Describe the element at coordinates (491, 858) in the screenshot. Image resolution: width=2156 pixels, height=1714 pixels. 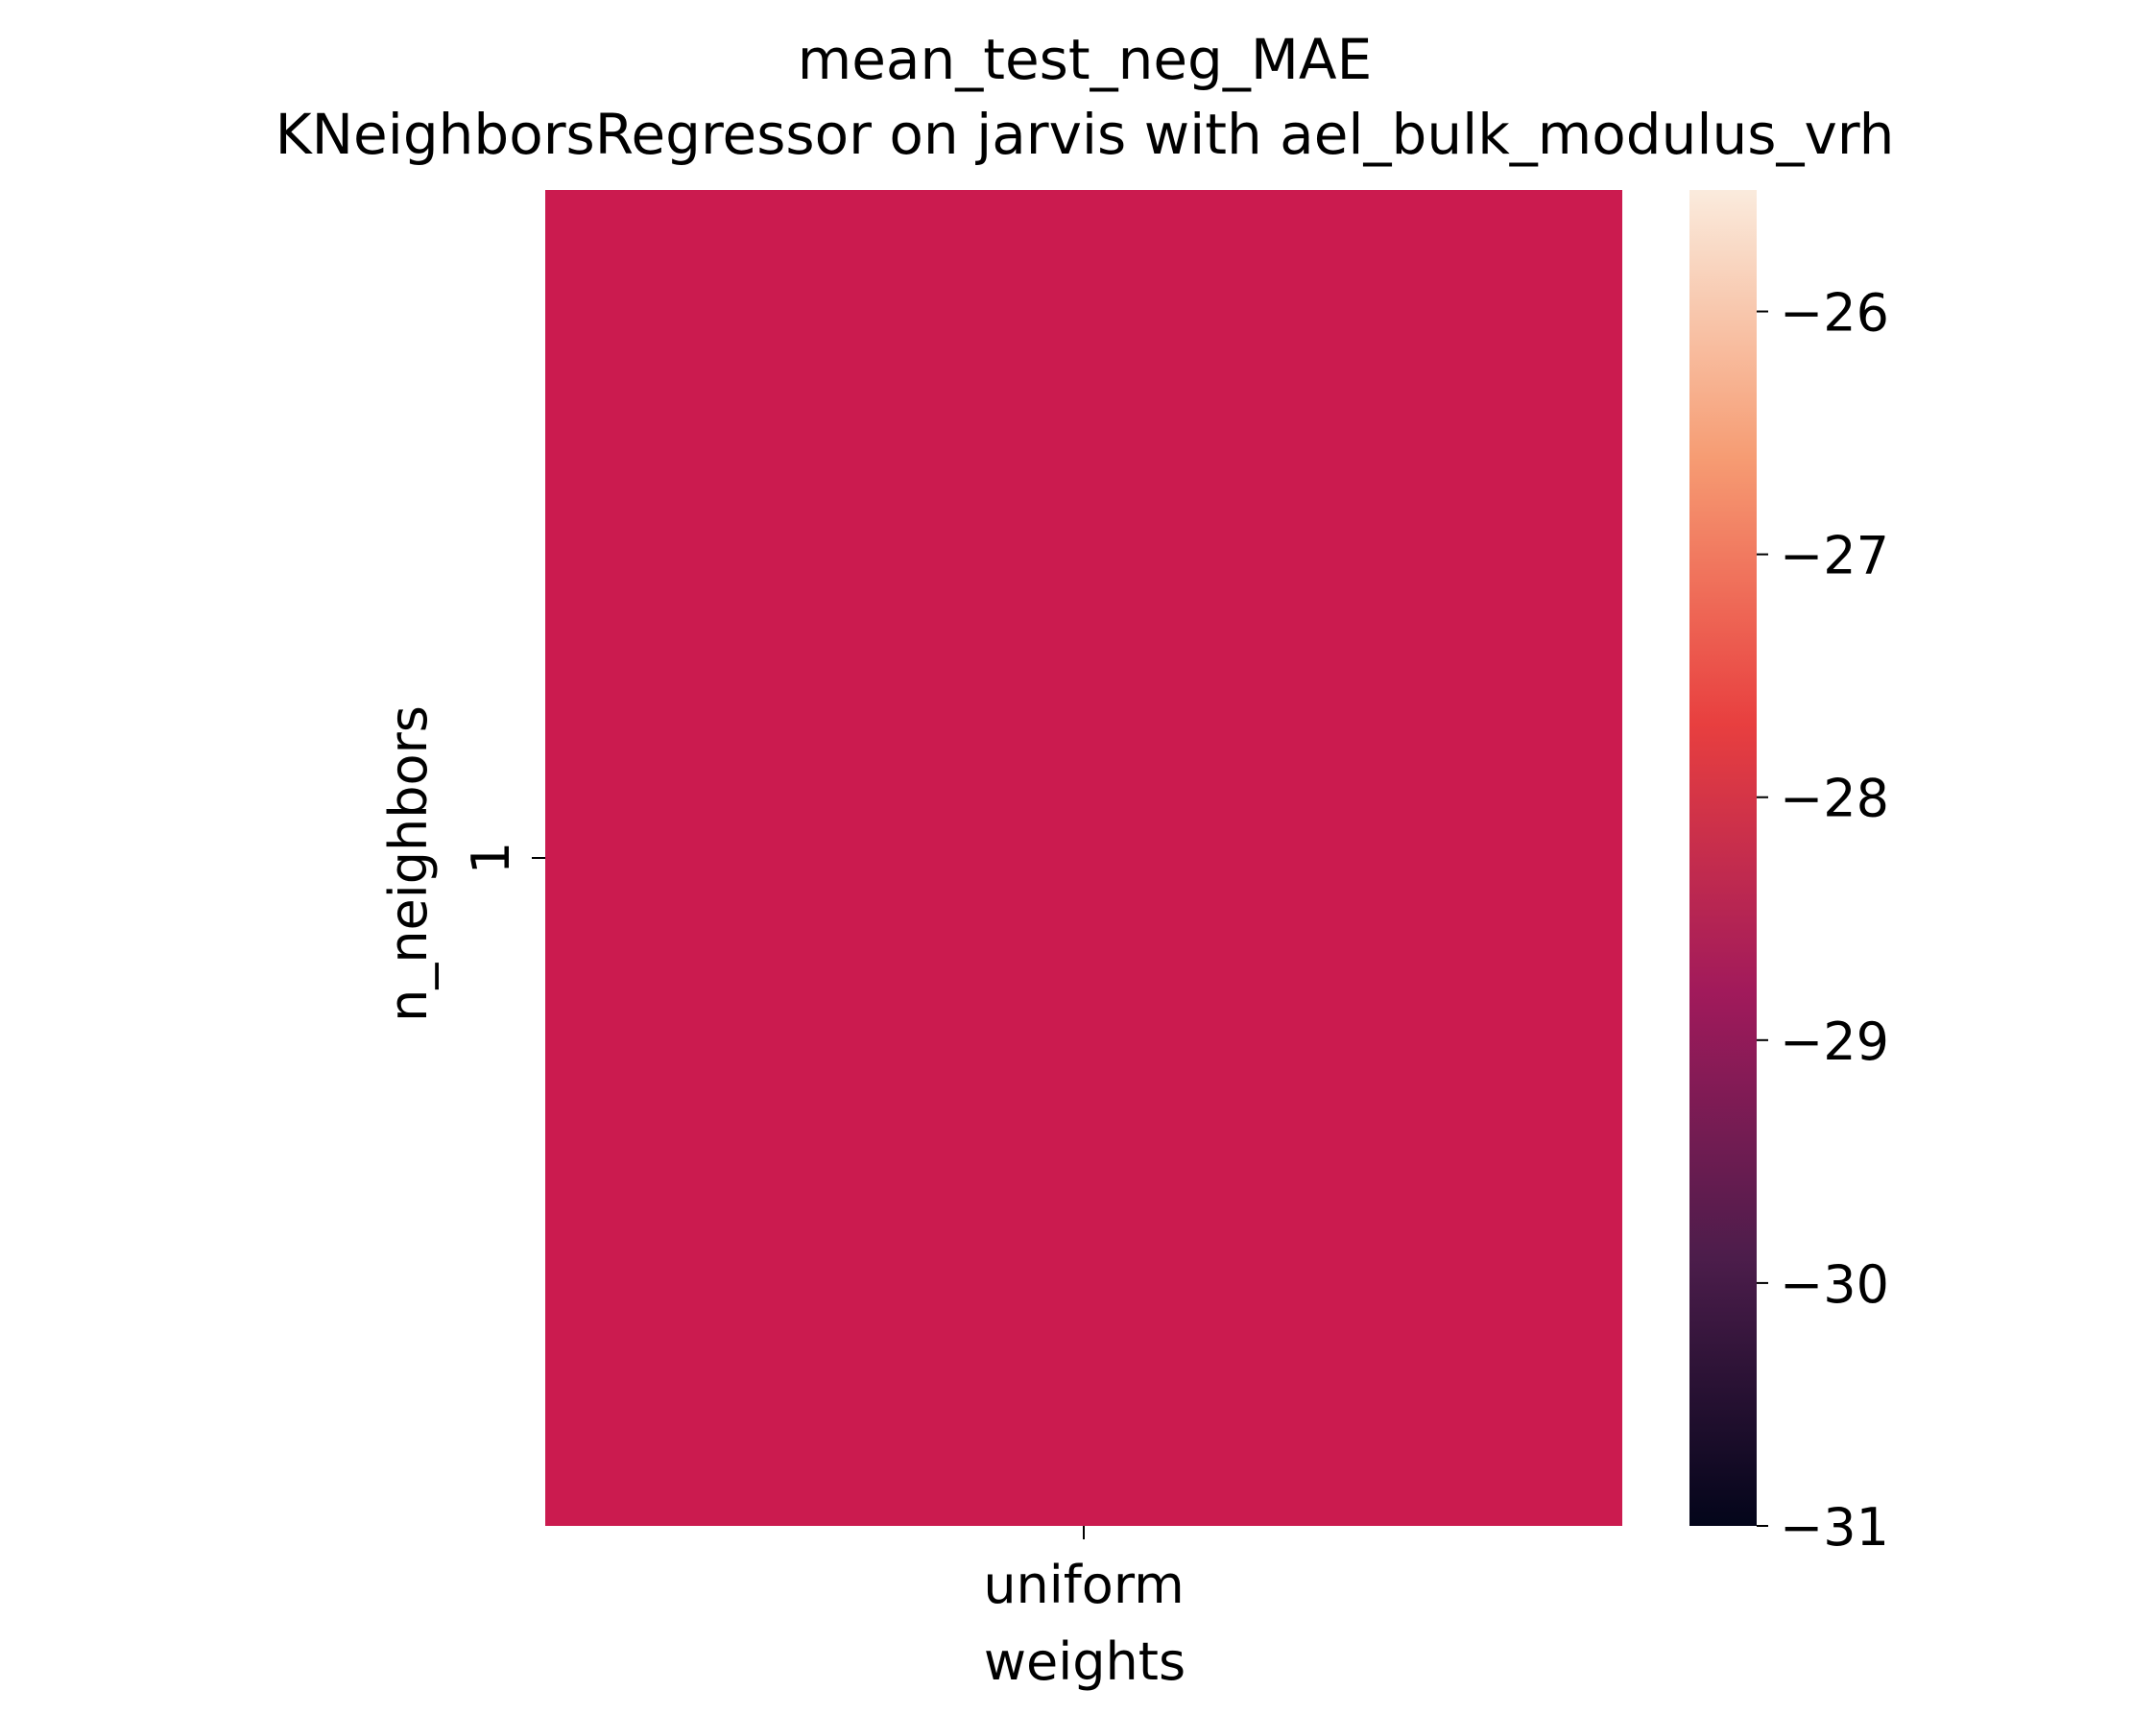
I see `y-tick-label: 1` at that location.